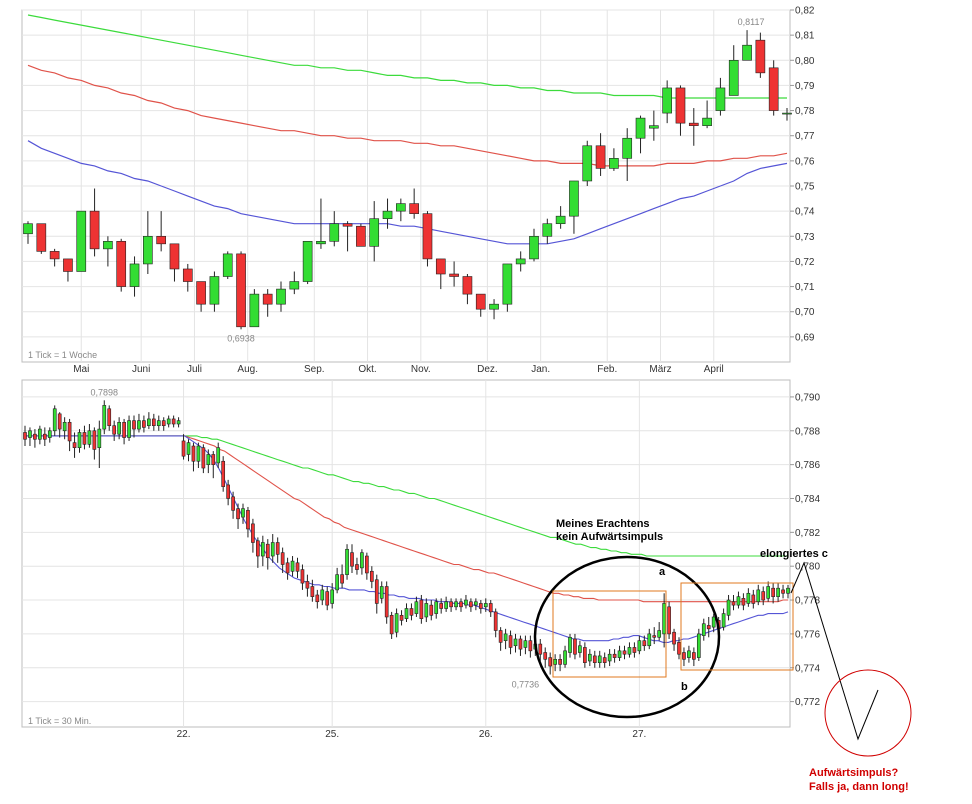 The image size is (972, 804). What do you see at coordinates (805, 36) in the screenshot?
I see `y-tick-label: 0,81` at bounding box center [805, 36].